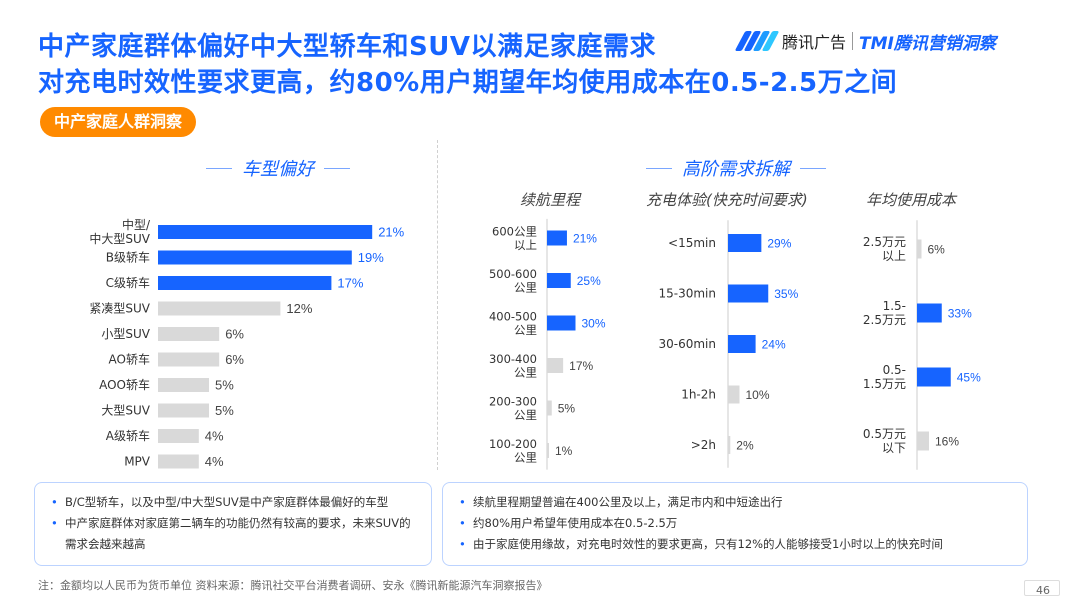 This screenshot has width=1080, height=608. I want to click on chart-data-label: 24%, so click(774, 345).